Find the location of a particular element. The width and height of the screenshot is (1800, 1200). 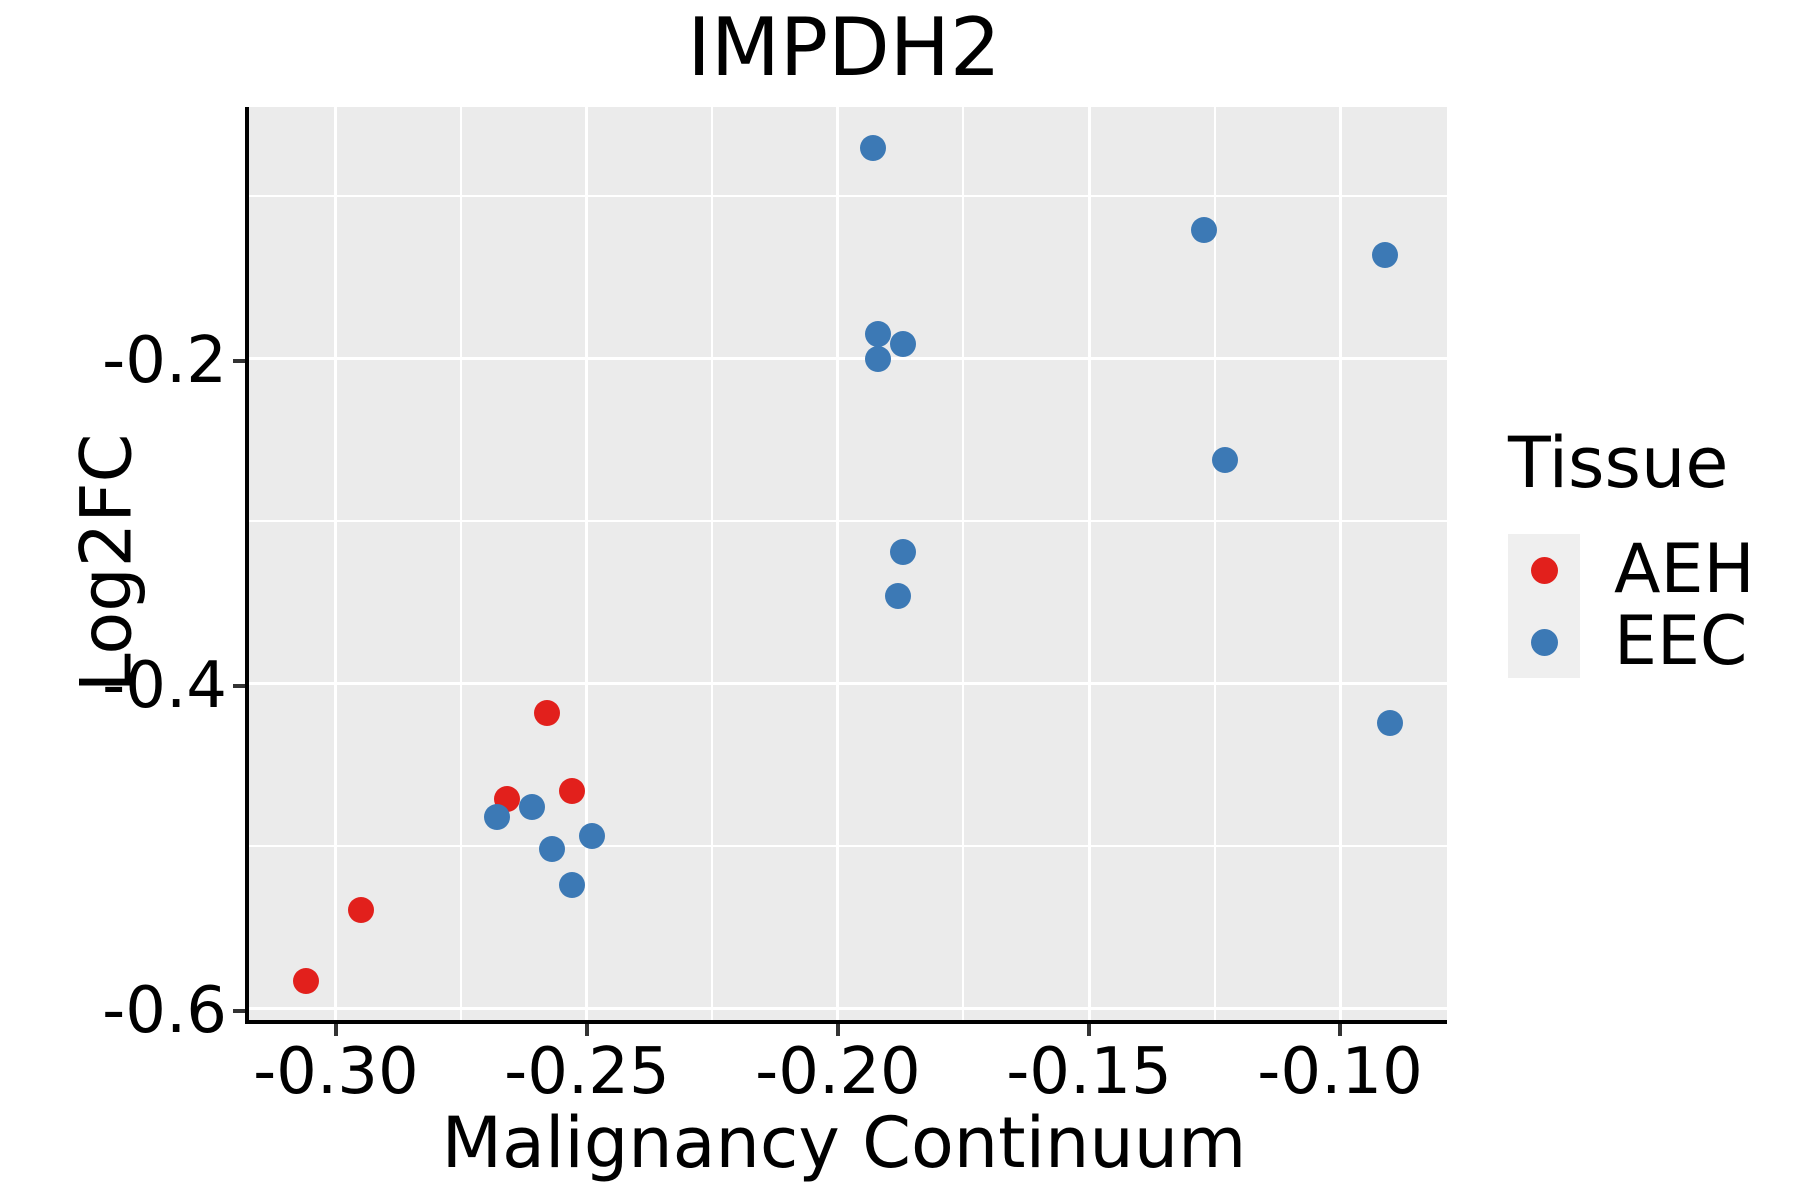

aeh-marker-icon is located at coordinates (1544, 570).